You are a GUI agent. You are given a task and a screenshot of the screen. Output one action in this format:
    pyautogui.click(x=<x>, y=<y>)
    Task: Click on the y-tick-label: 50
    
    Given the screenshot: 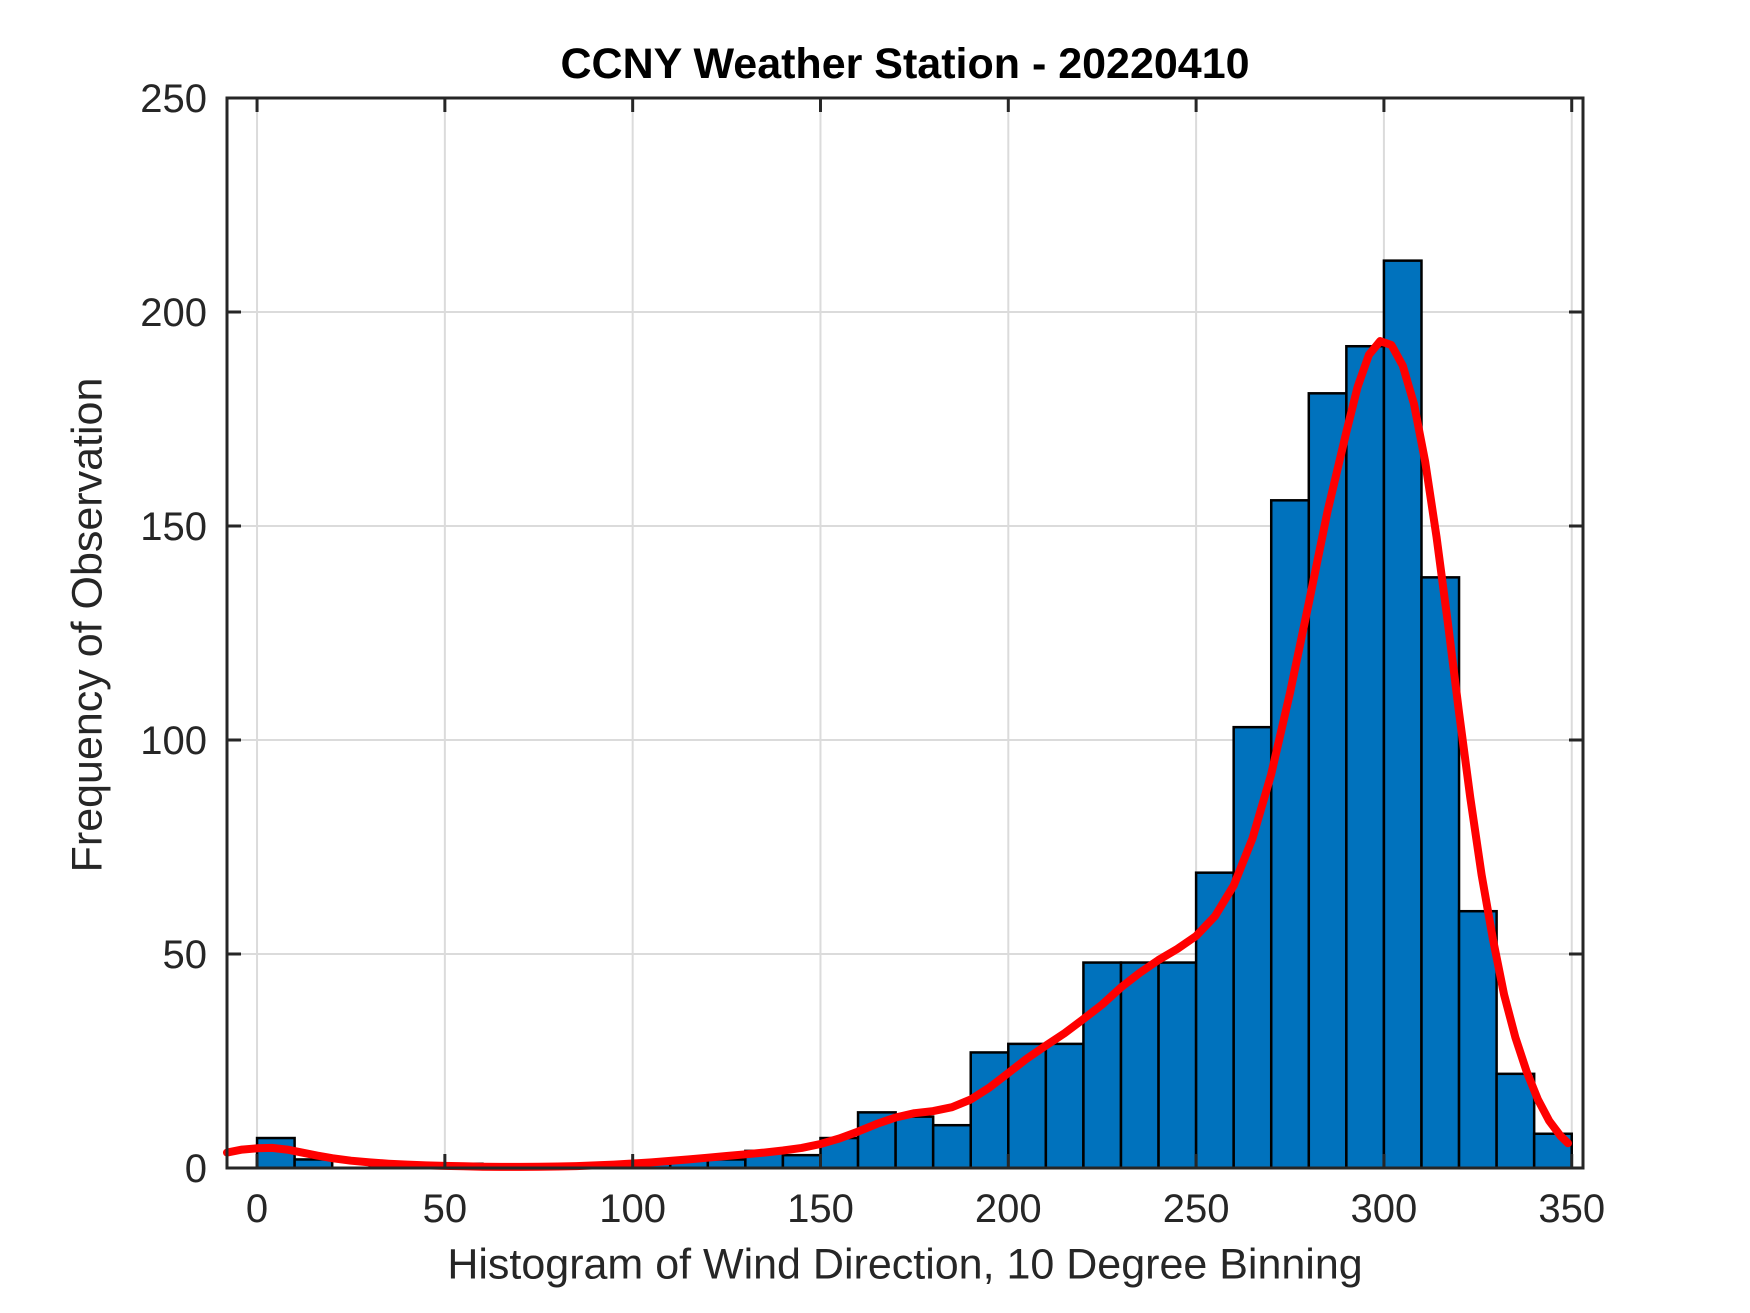 What is the action you would take?
    pyautogui.click(x=185, y=955)
    